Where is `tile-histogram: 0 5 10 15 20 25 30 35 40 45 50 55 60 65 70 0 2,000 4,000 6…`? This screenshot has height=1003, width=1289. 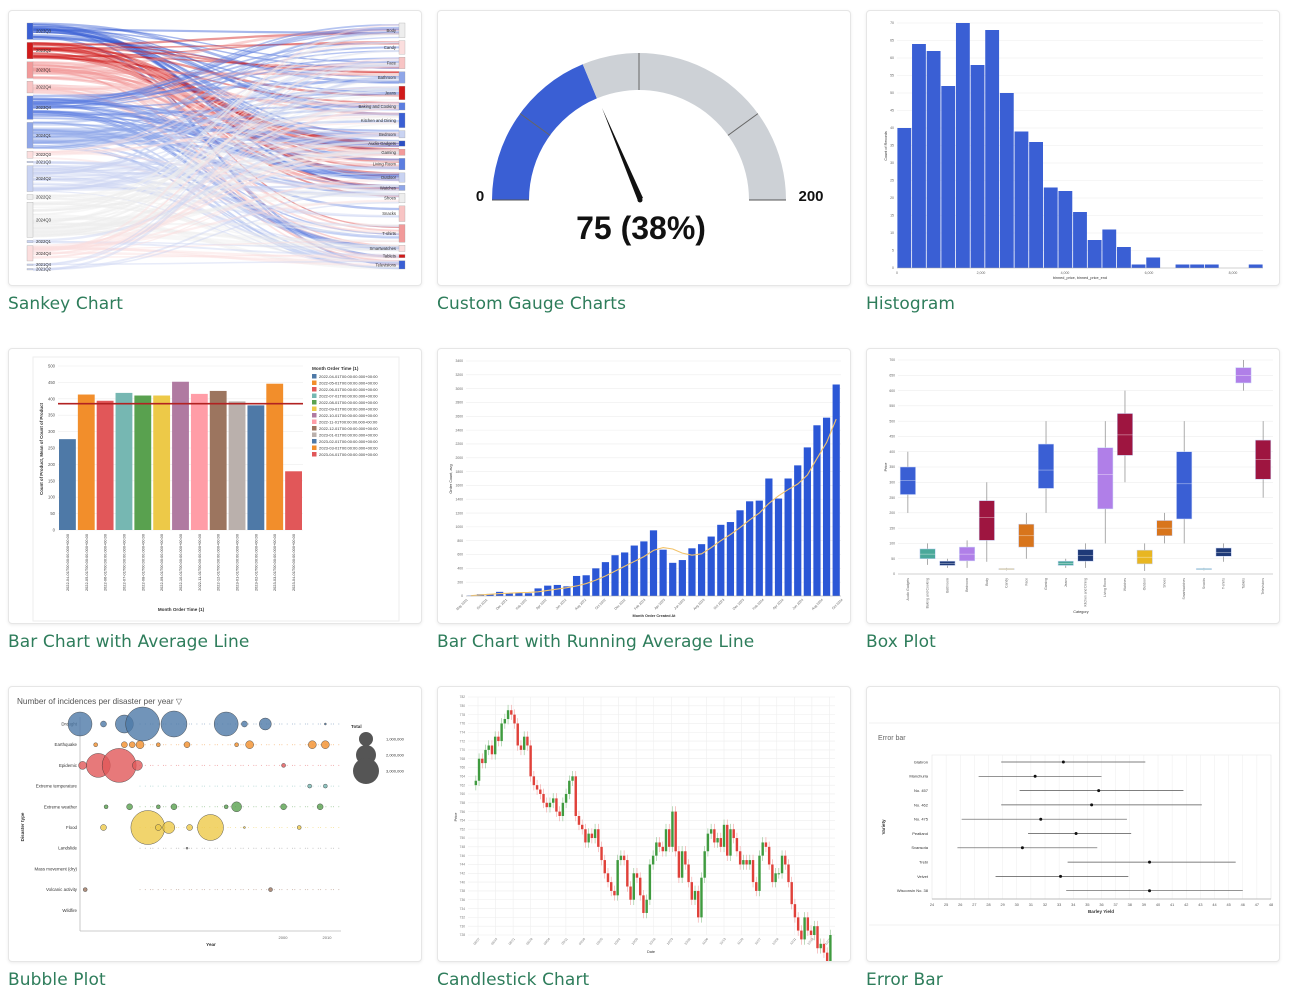 tile-histogram: 0 5 10 15 20 25 30 35 40 45 50 55 60 65 70 0 2,000 4,000 6… is located at coordinates (1073, 162).